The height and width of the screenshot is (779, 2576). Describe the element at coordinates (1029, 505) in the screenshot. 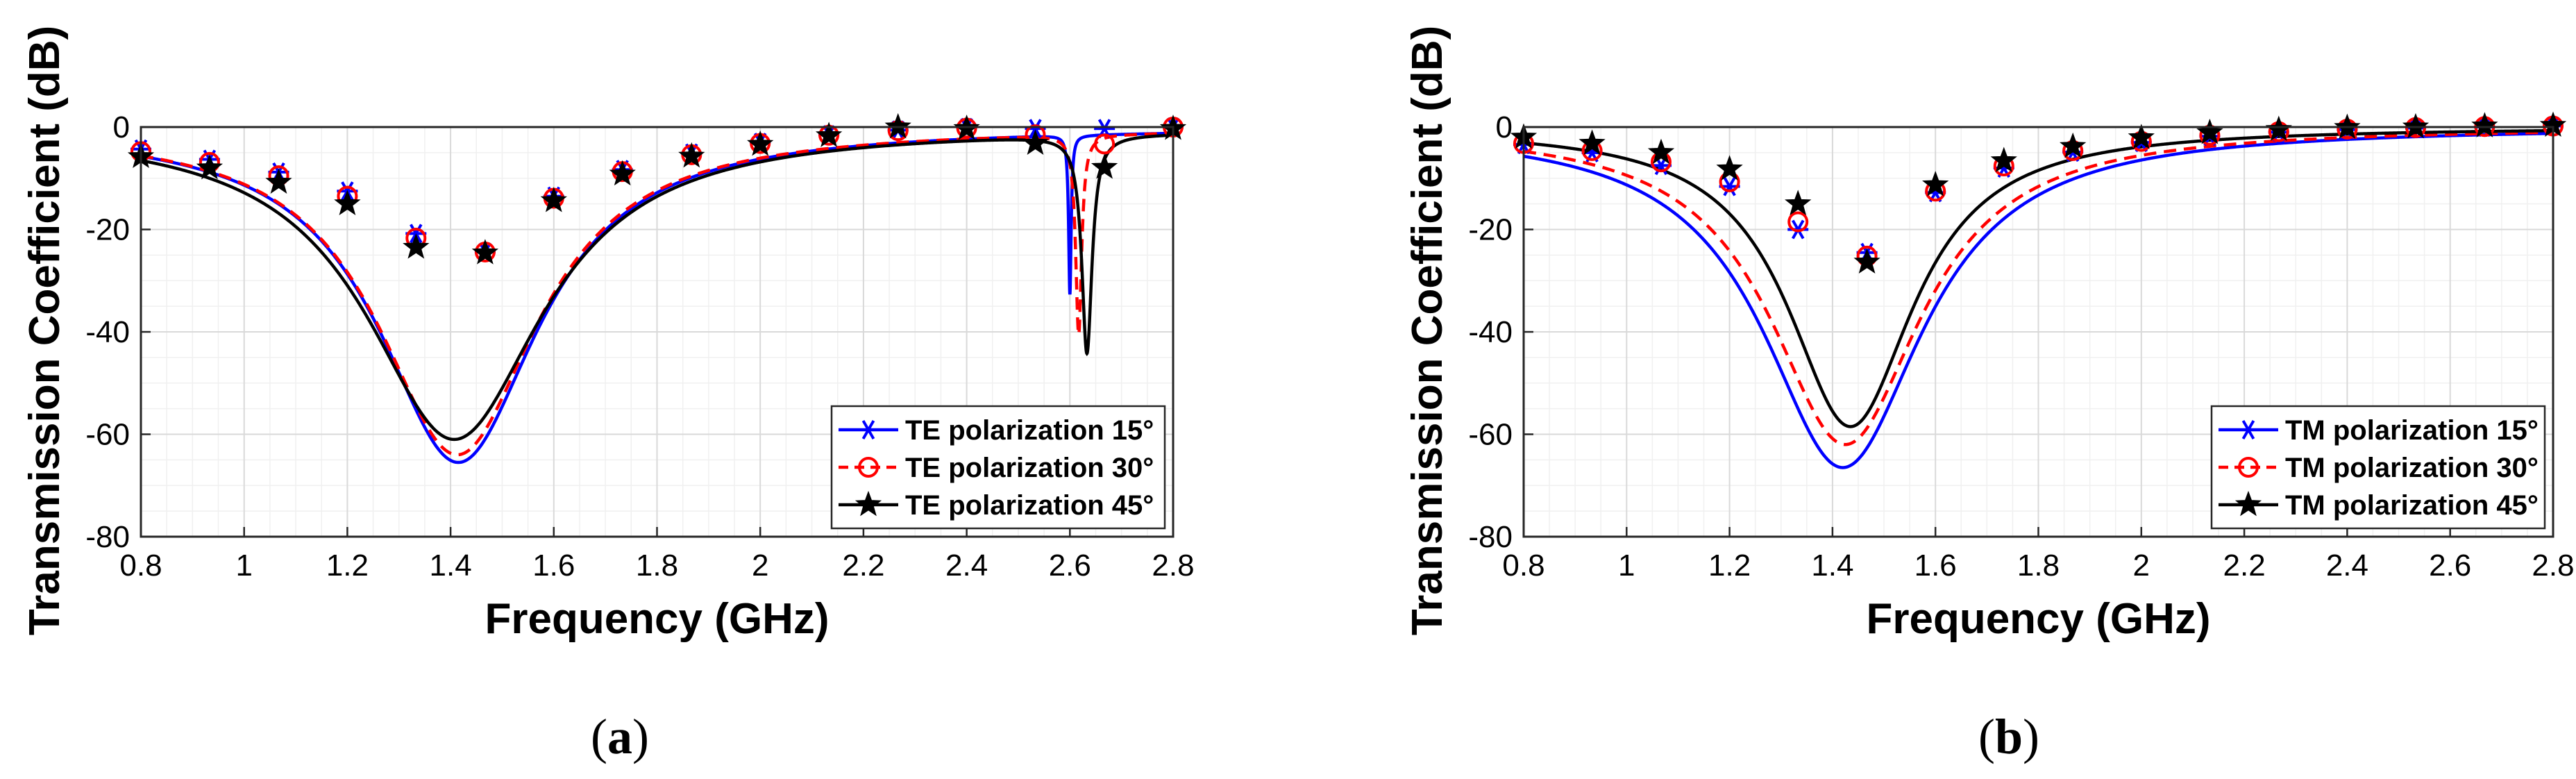

I see `legend-label-3: TE polarization 45°` at that location.